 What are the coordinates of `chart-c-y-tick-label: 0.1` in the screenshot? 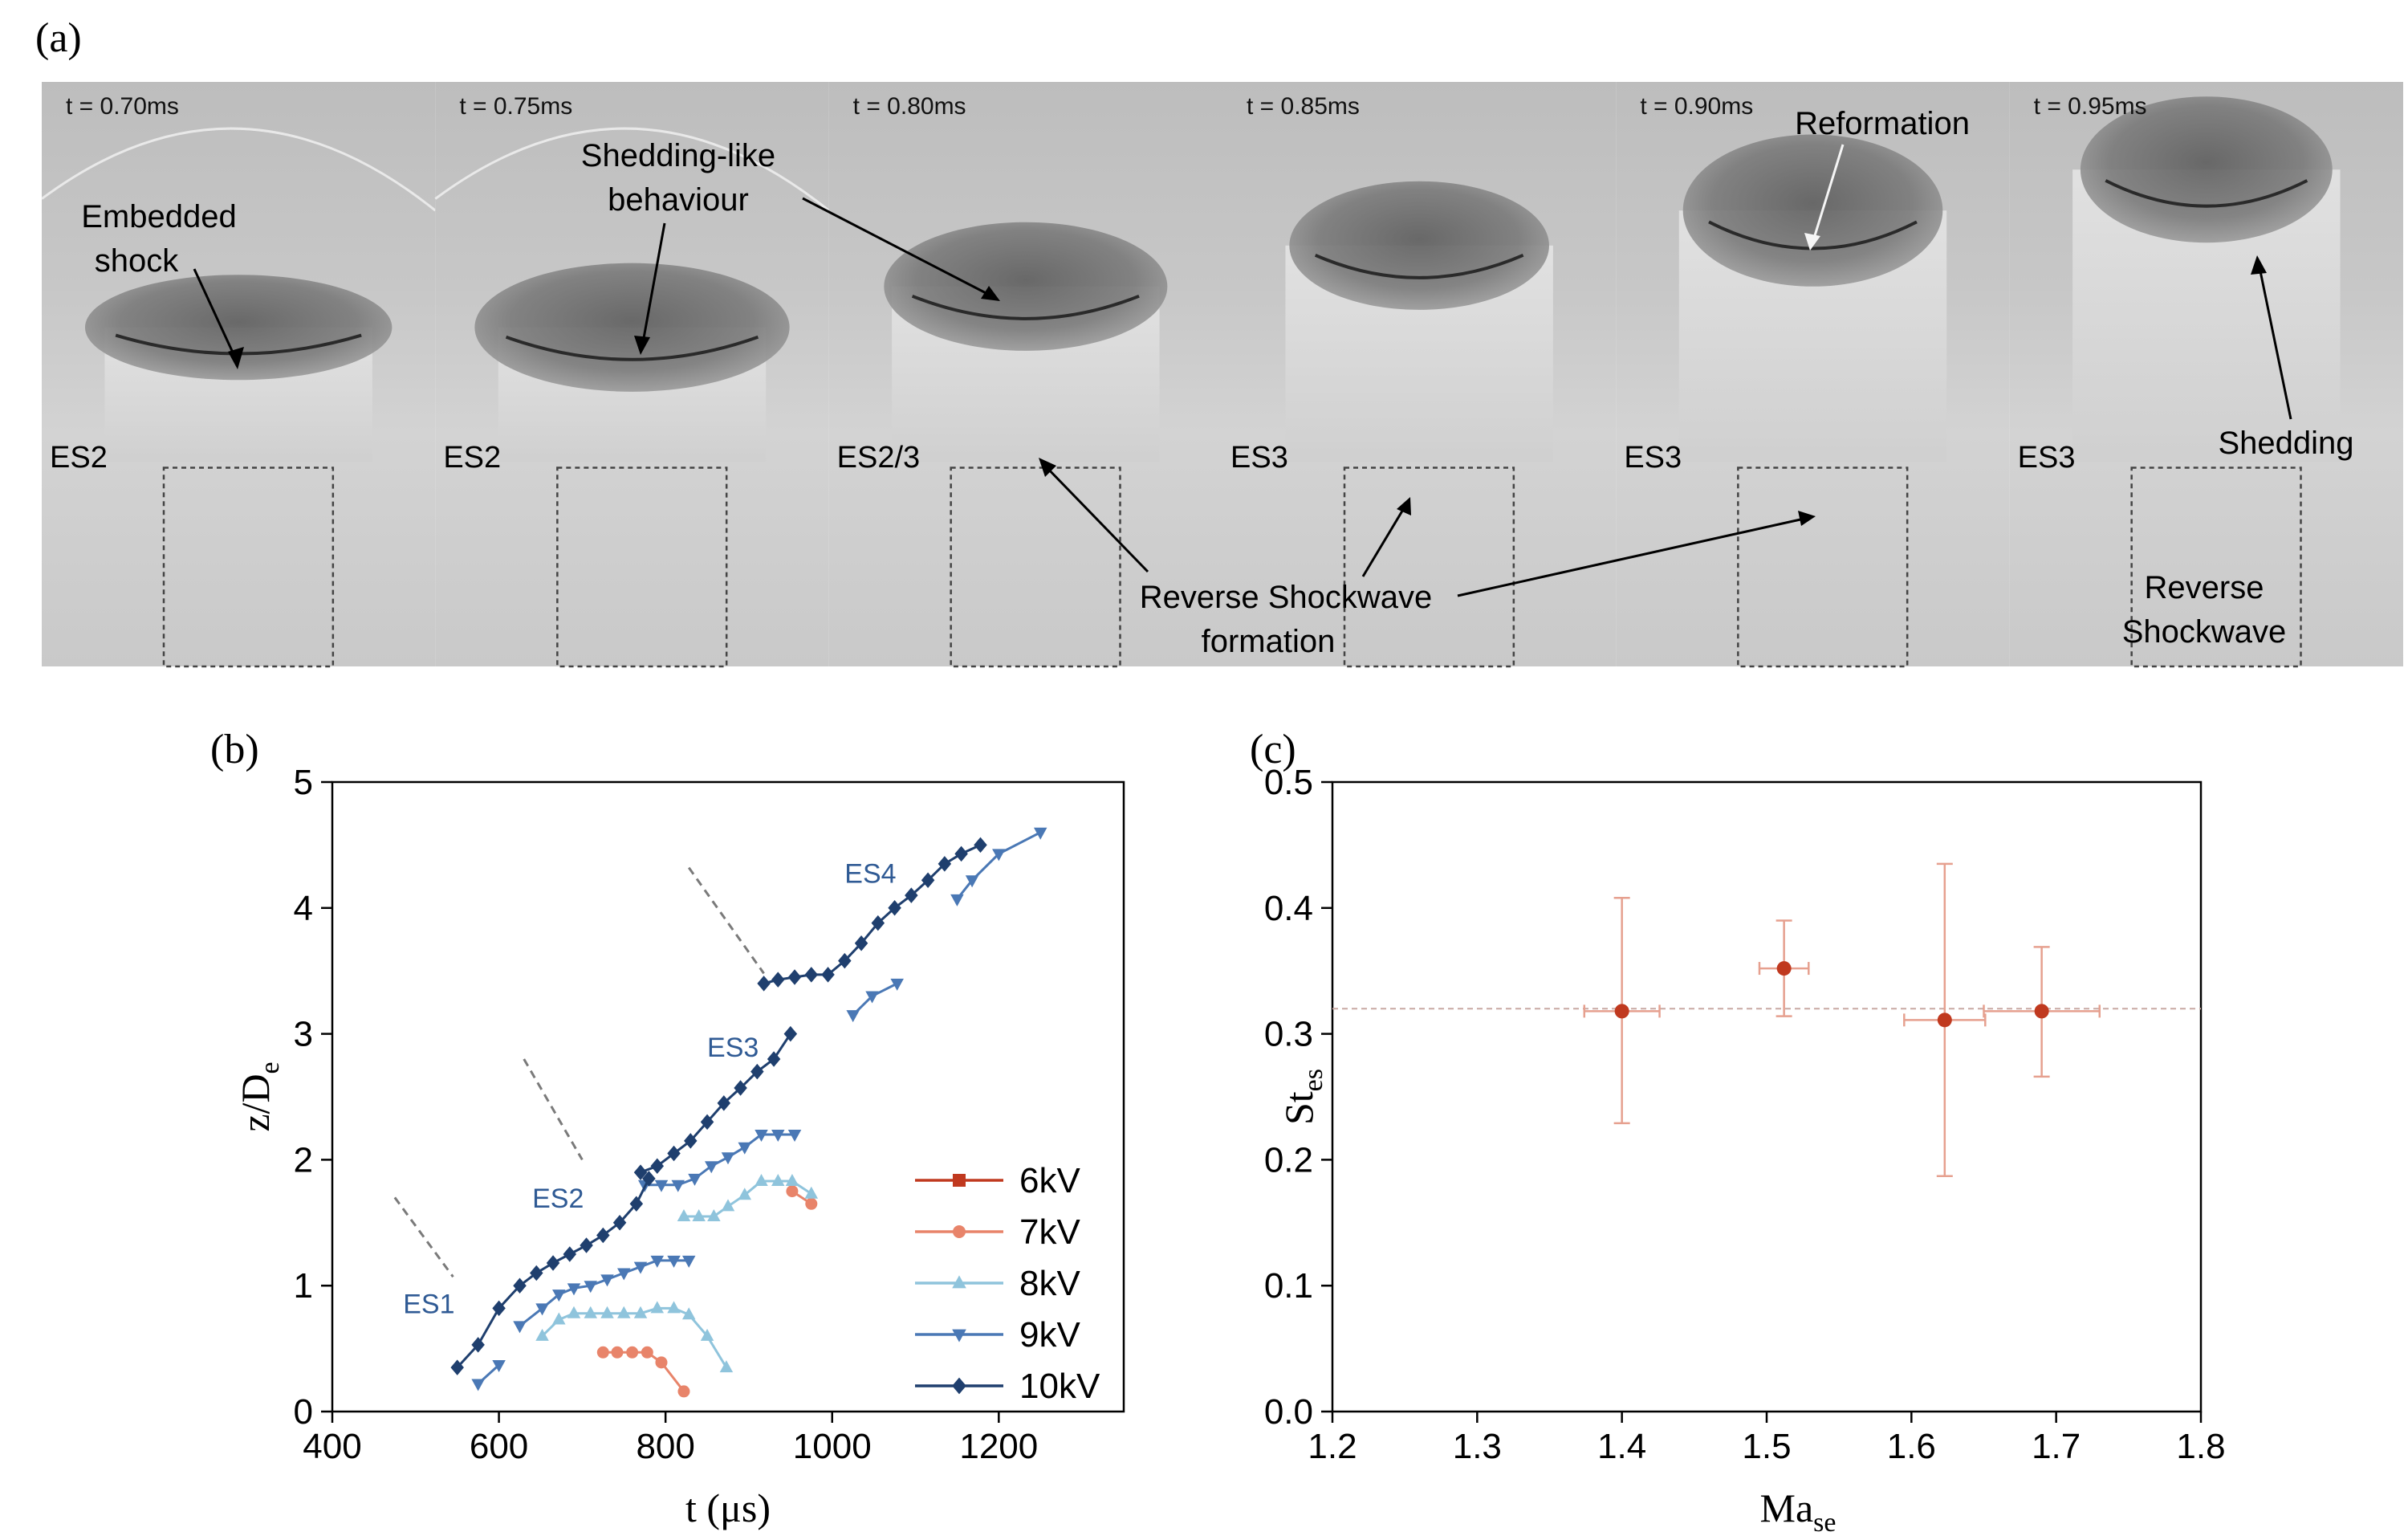 It's located at (1288, 1286).